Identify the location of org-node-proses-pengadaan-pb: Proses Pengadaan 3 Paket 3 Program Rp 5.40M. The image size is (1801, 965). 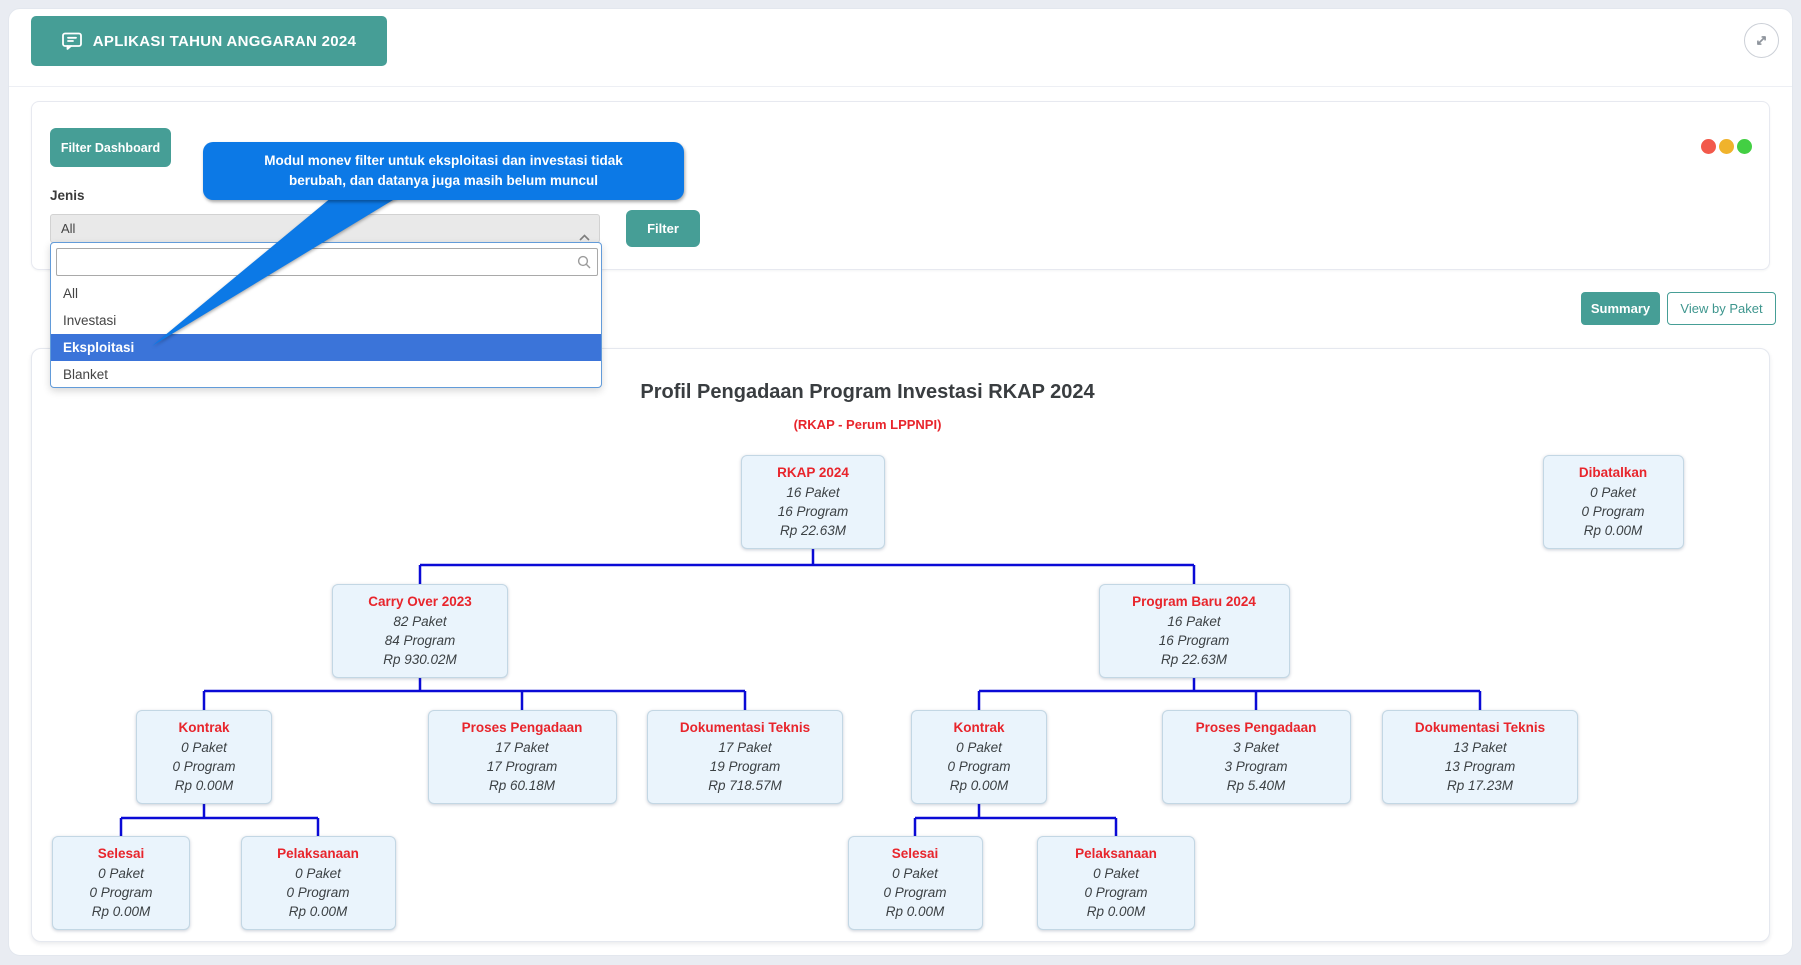
(1256, 757).